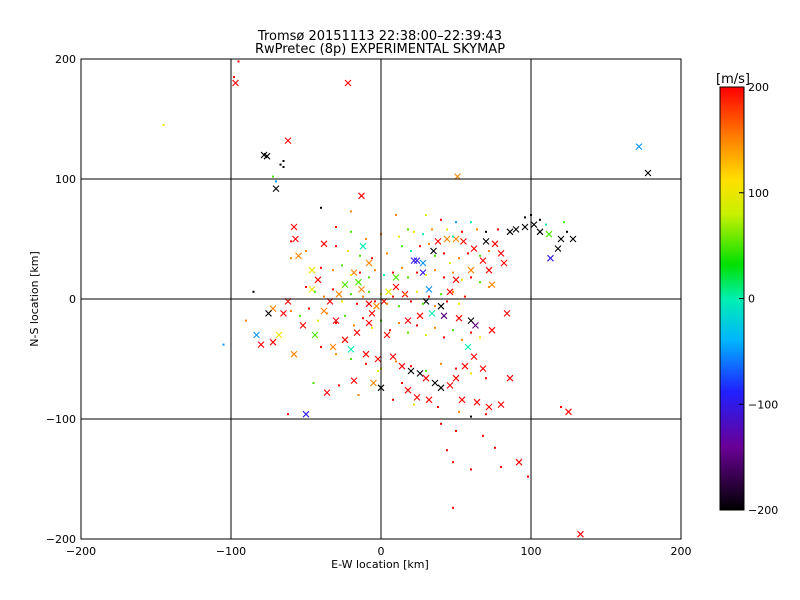  I want to click on x-tick-label: 100, so click(531, 551).